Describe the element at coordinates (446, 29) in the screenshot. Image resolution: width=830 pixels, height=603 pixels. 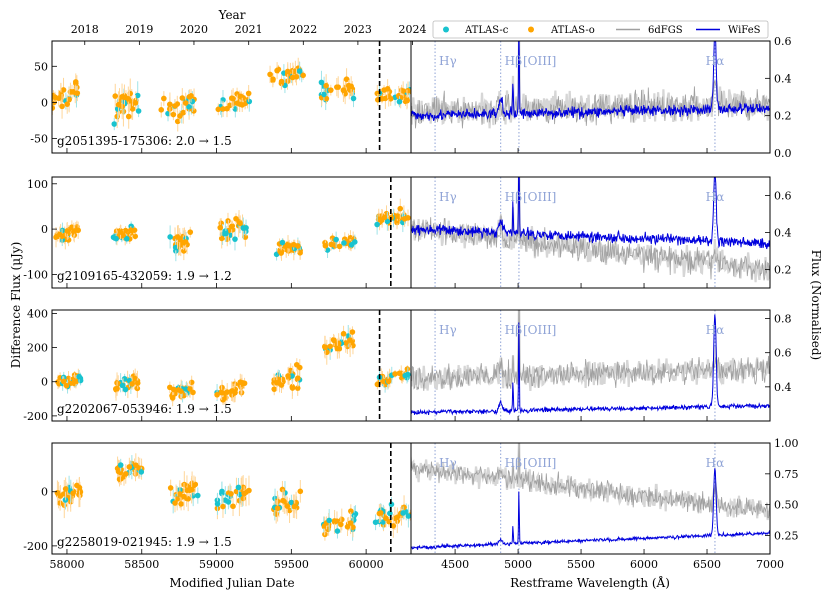
I see `legend-atlas-c-marker` at that location.